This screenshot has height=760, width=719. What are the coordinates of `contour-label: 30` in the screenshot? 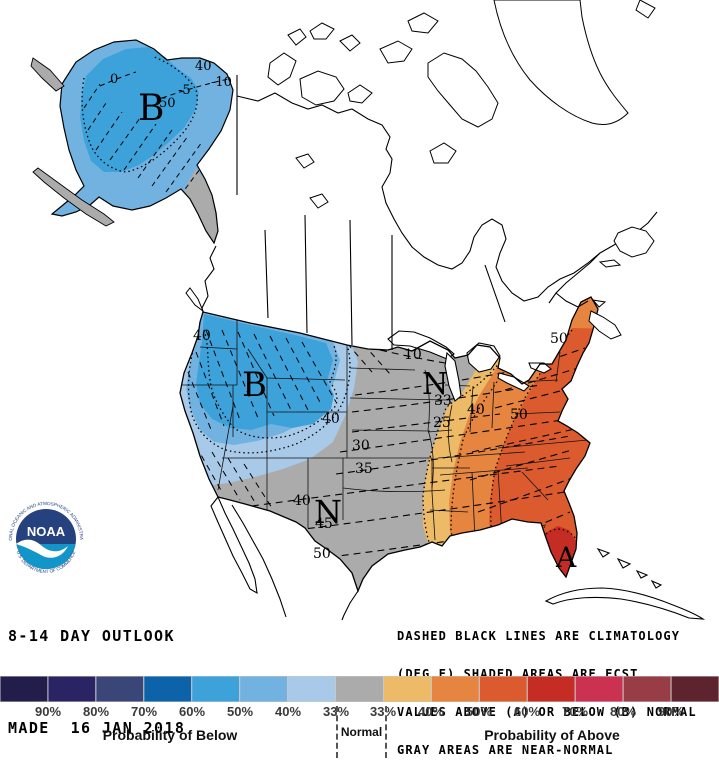 It's located at (361, 446).